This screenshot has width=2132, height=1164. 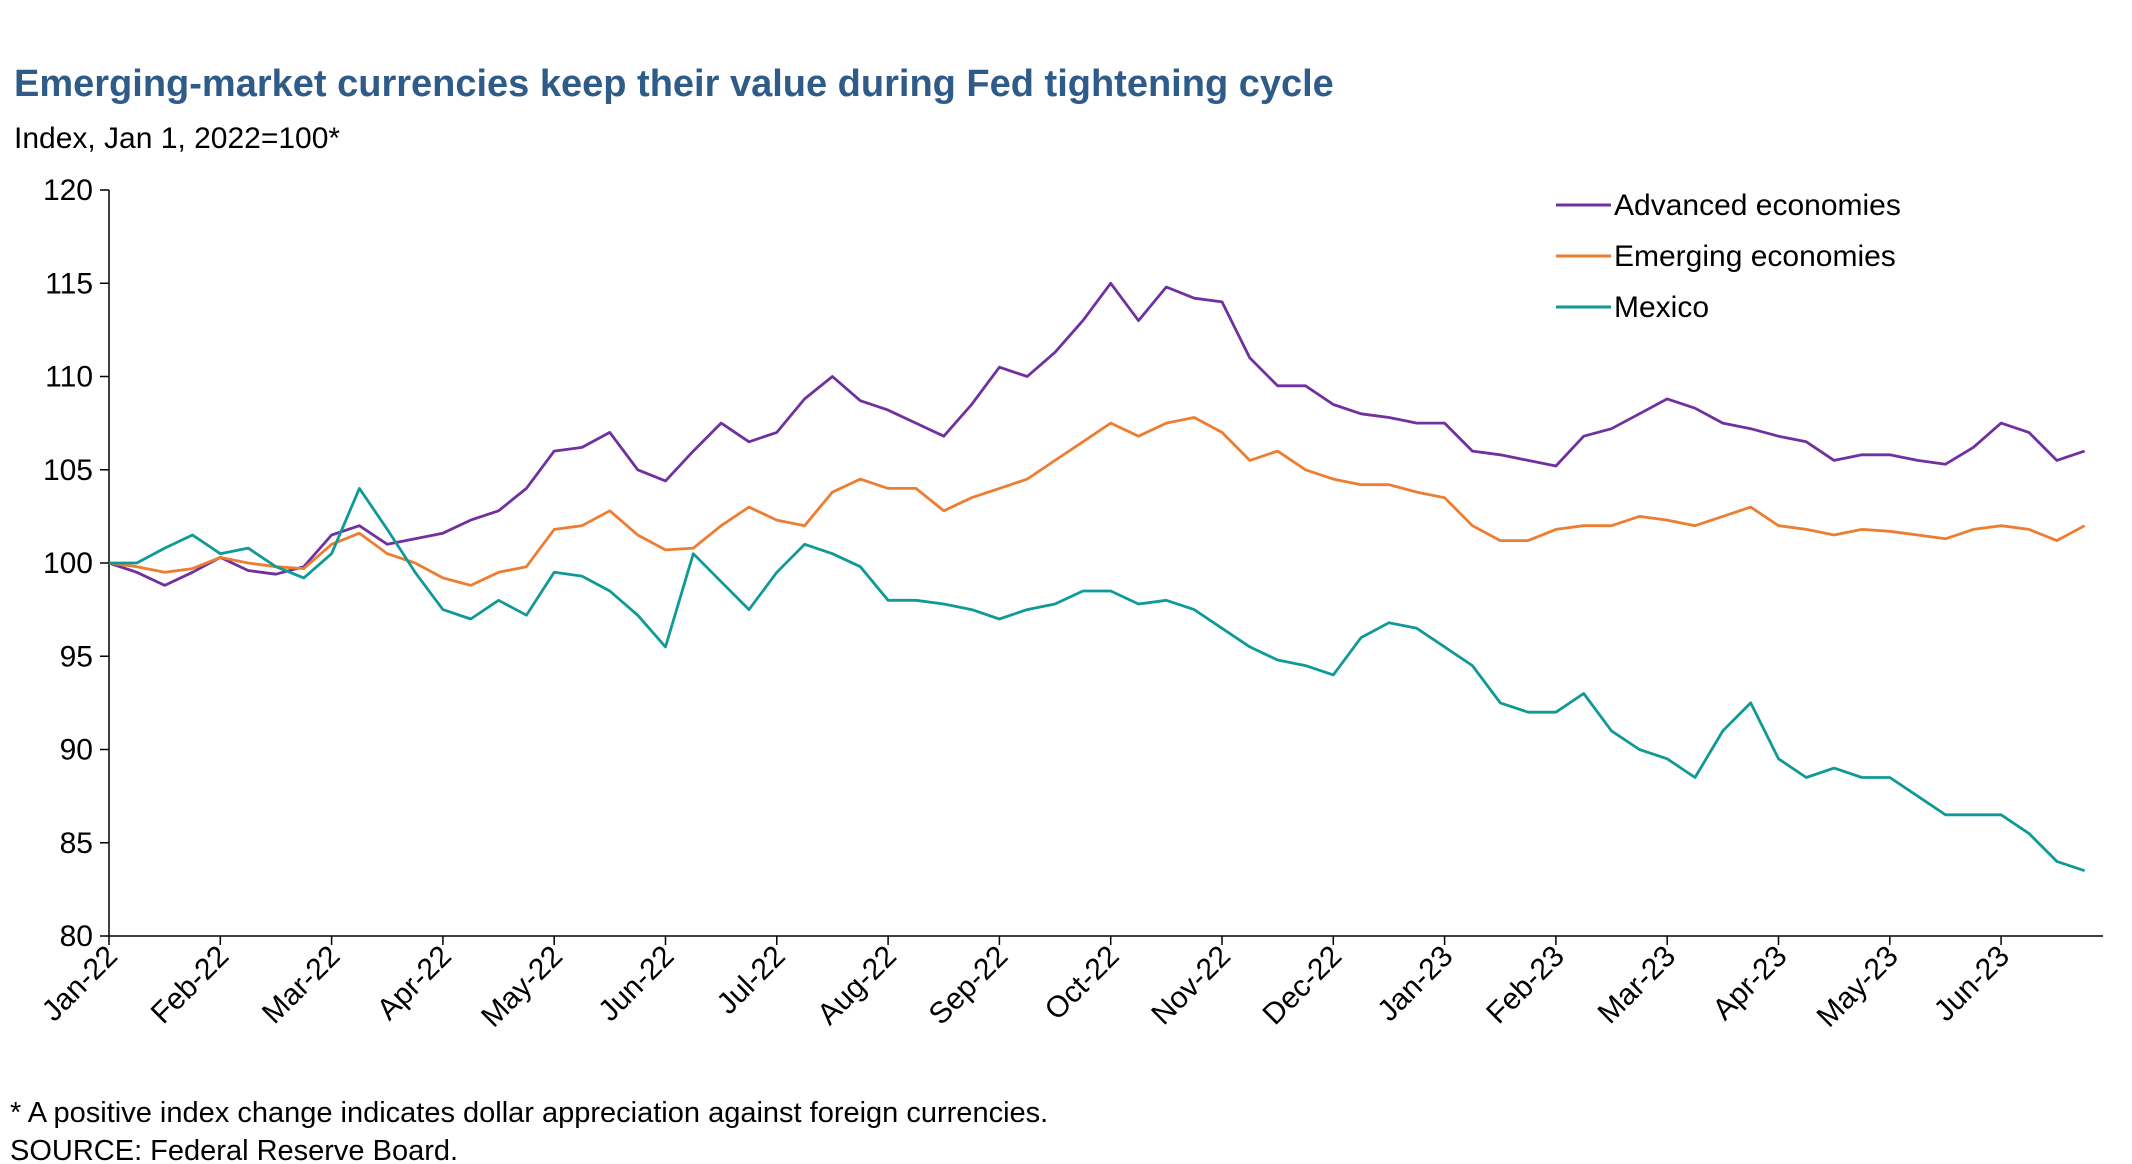 What do you see at coordinates (1191, 986) in the screenshot?
I see `x-tick-label: Nov-22` at bounding box center [1191, 986].